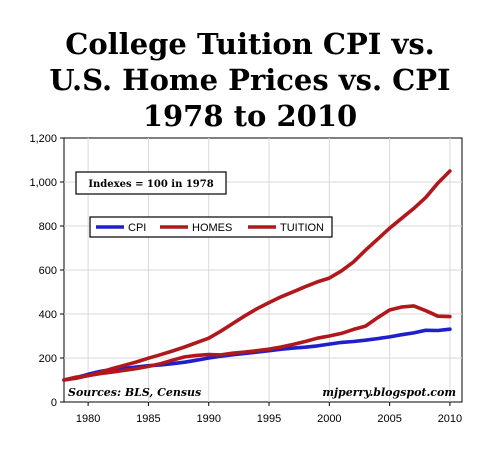 This screenshot has height=454, width=500. Describe the element at coordinates (121, 228) in the screenshot. I see `legend-item-cpi: CPI` at that location.